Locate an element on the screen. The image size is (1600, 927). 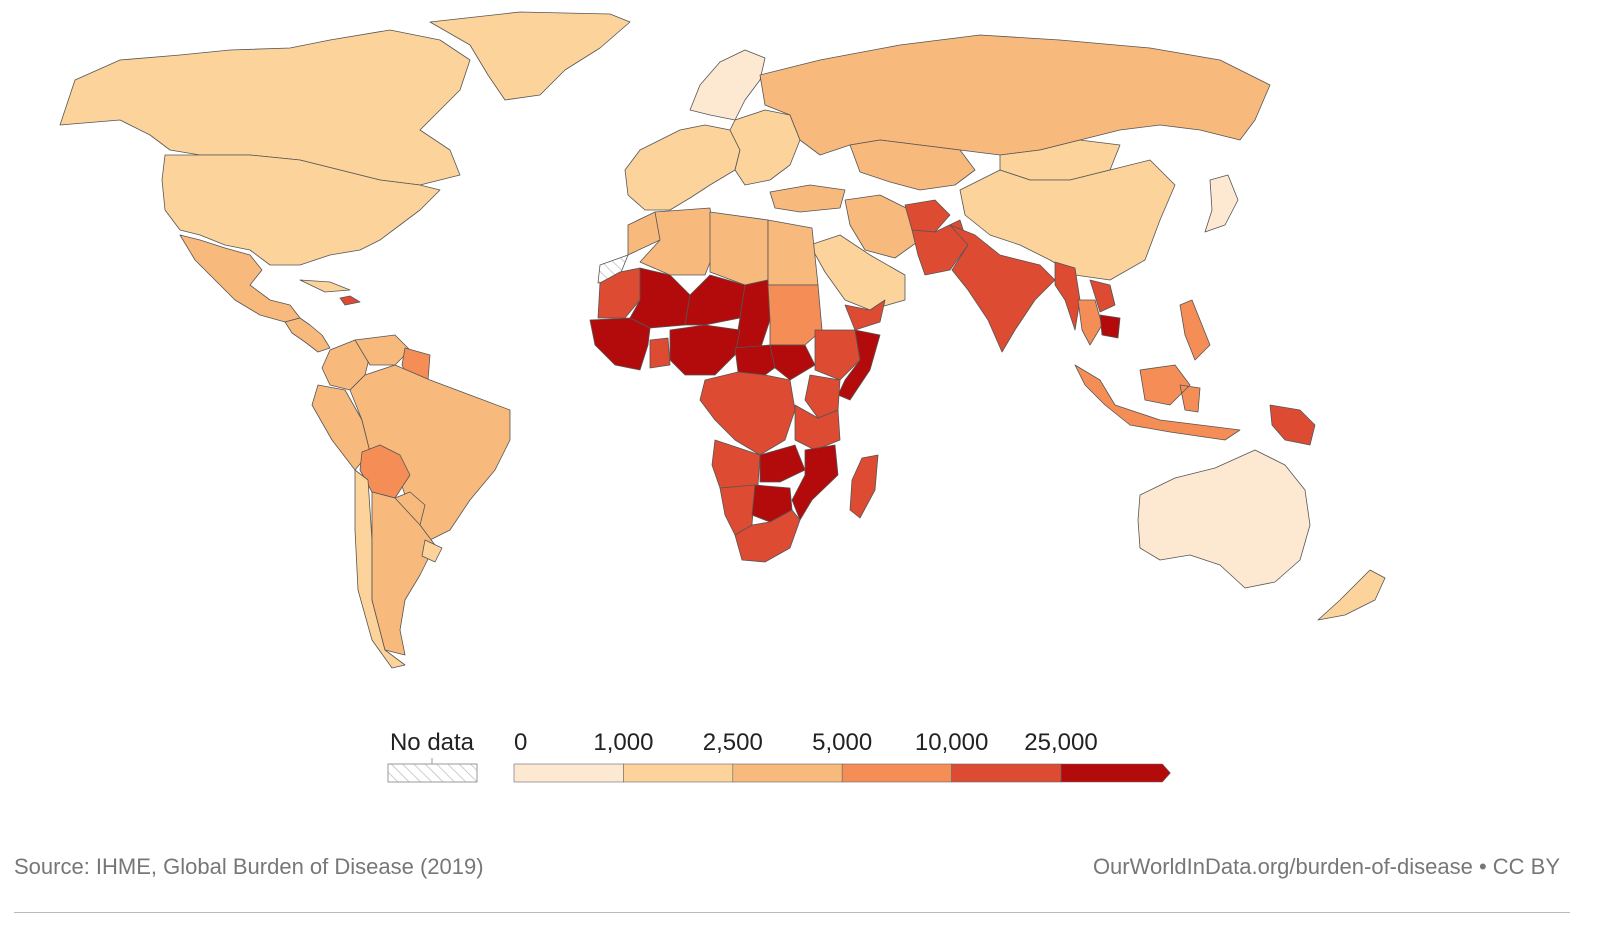
country-yemen is located at coordinates (865, 315).